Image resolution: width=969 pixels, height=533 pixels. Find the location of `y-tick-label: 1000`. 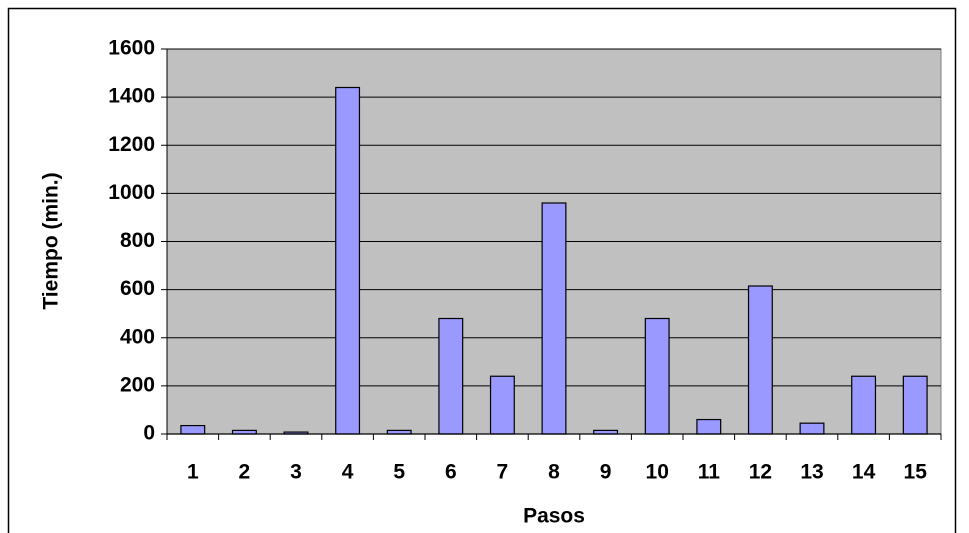

y-tick-label: 1000 is located at coordinates (131, 192).